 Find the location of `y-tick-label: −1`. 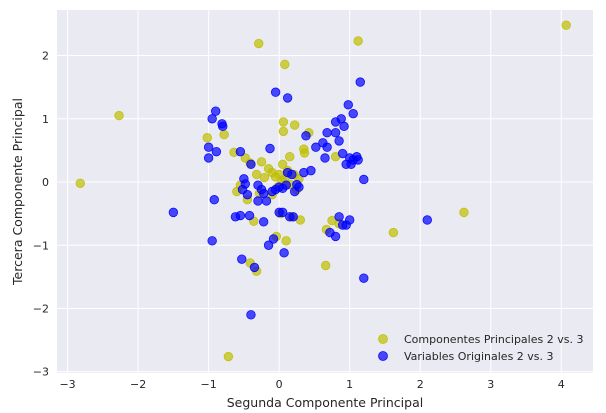

y-tick-label: −1 is located at coordinates (41, 245).